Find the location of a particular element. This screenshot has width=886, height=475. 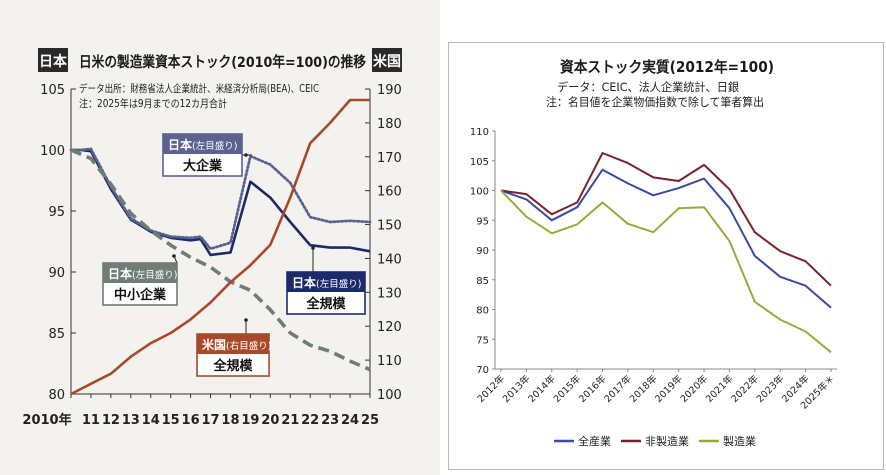

legend-item: 製造業 is located at coordinates (727, 441).